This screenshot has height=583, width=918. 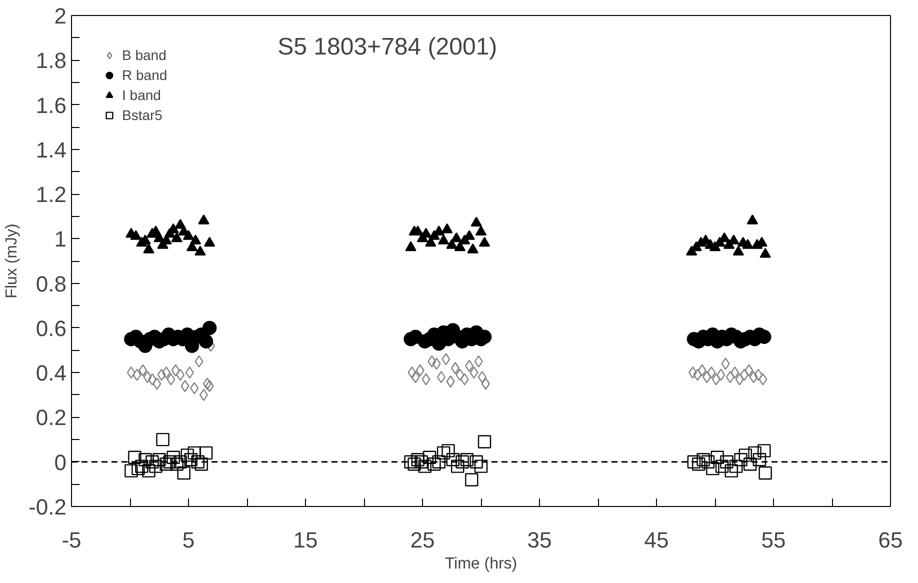 I want to click on y-tick-label: 0.4, so click(x=51, y=373).